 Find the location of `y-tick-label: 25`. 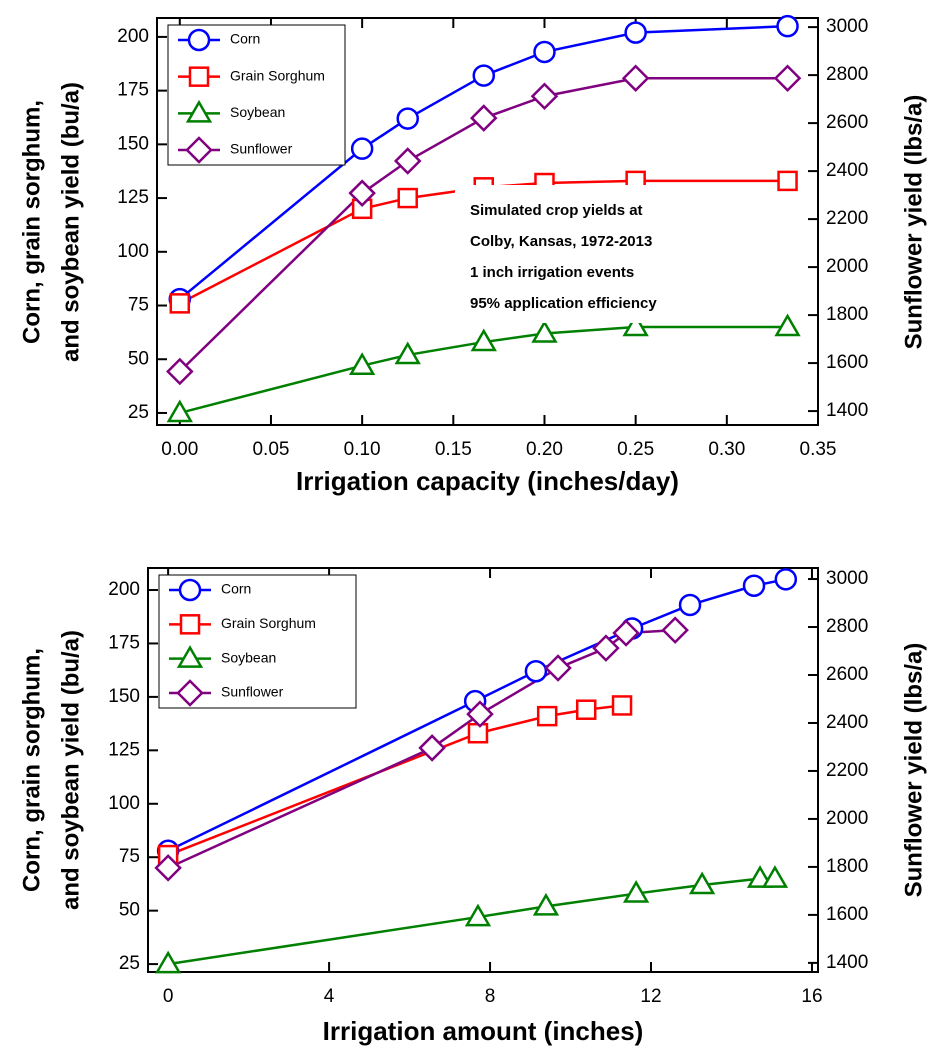

y-tick-label: 25 is located at coordinates (129, 963).